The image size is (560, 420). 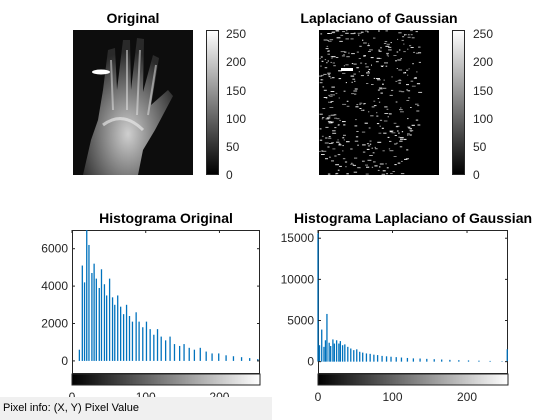 I want to click on original-colorbar-tick: 50, so click(x=233, y=147).